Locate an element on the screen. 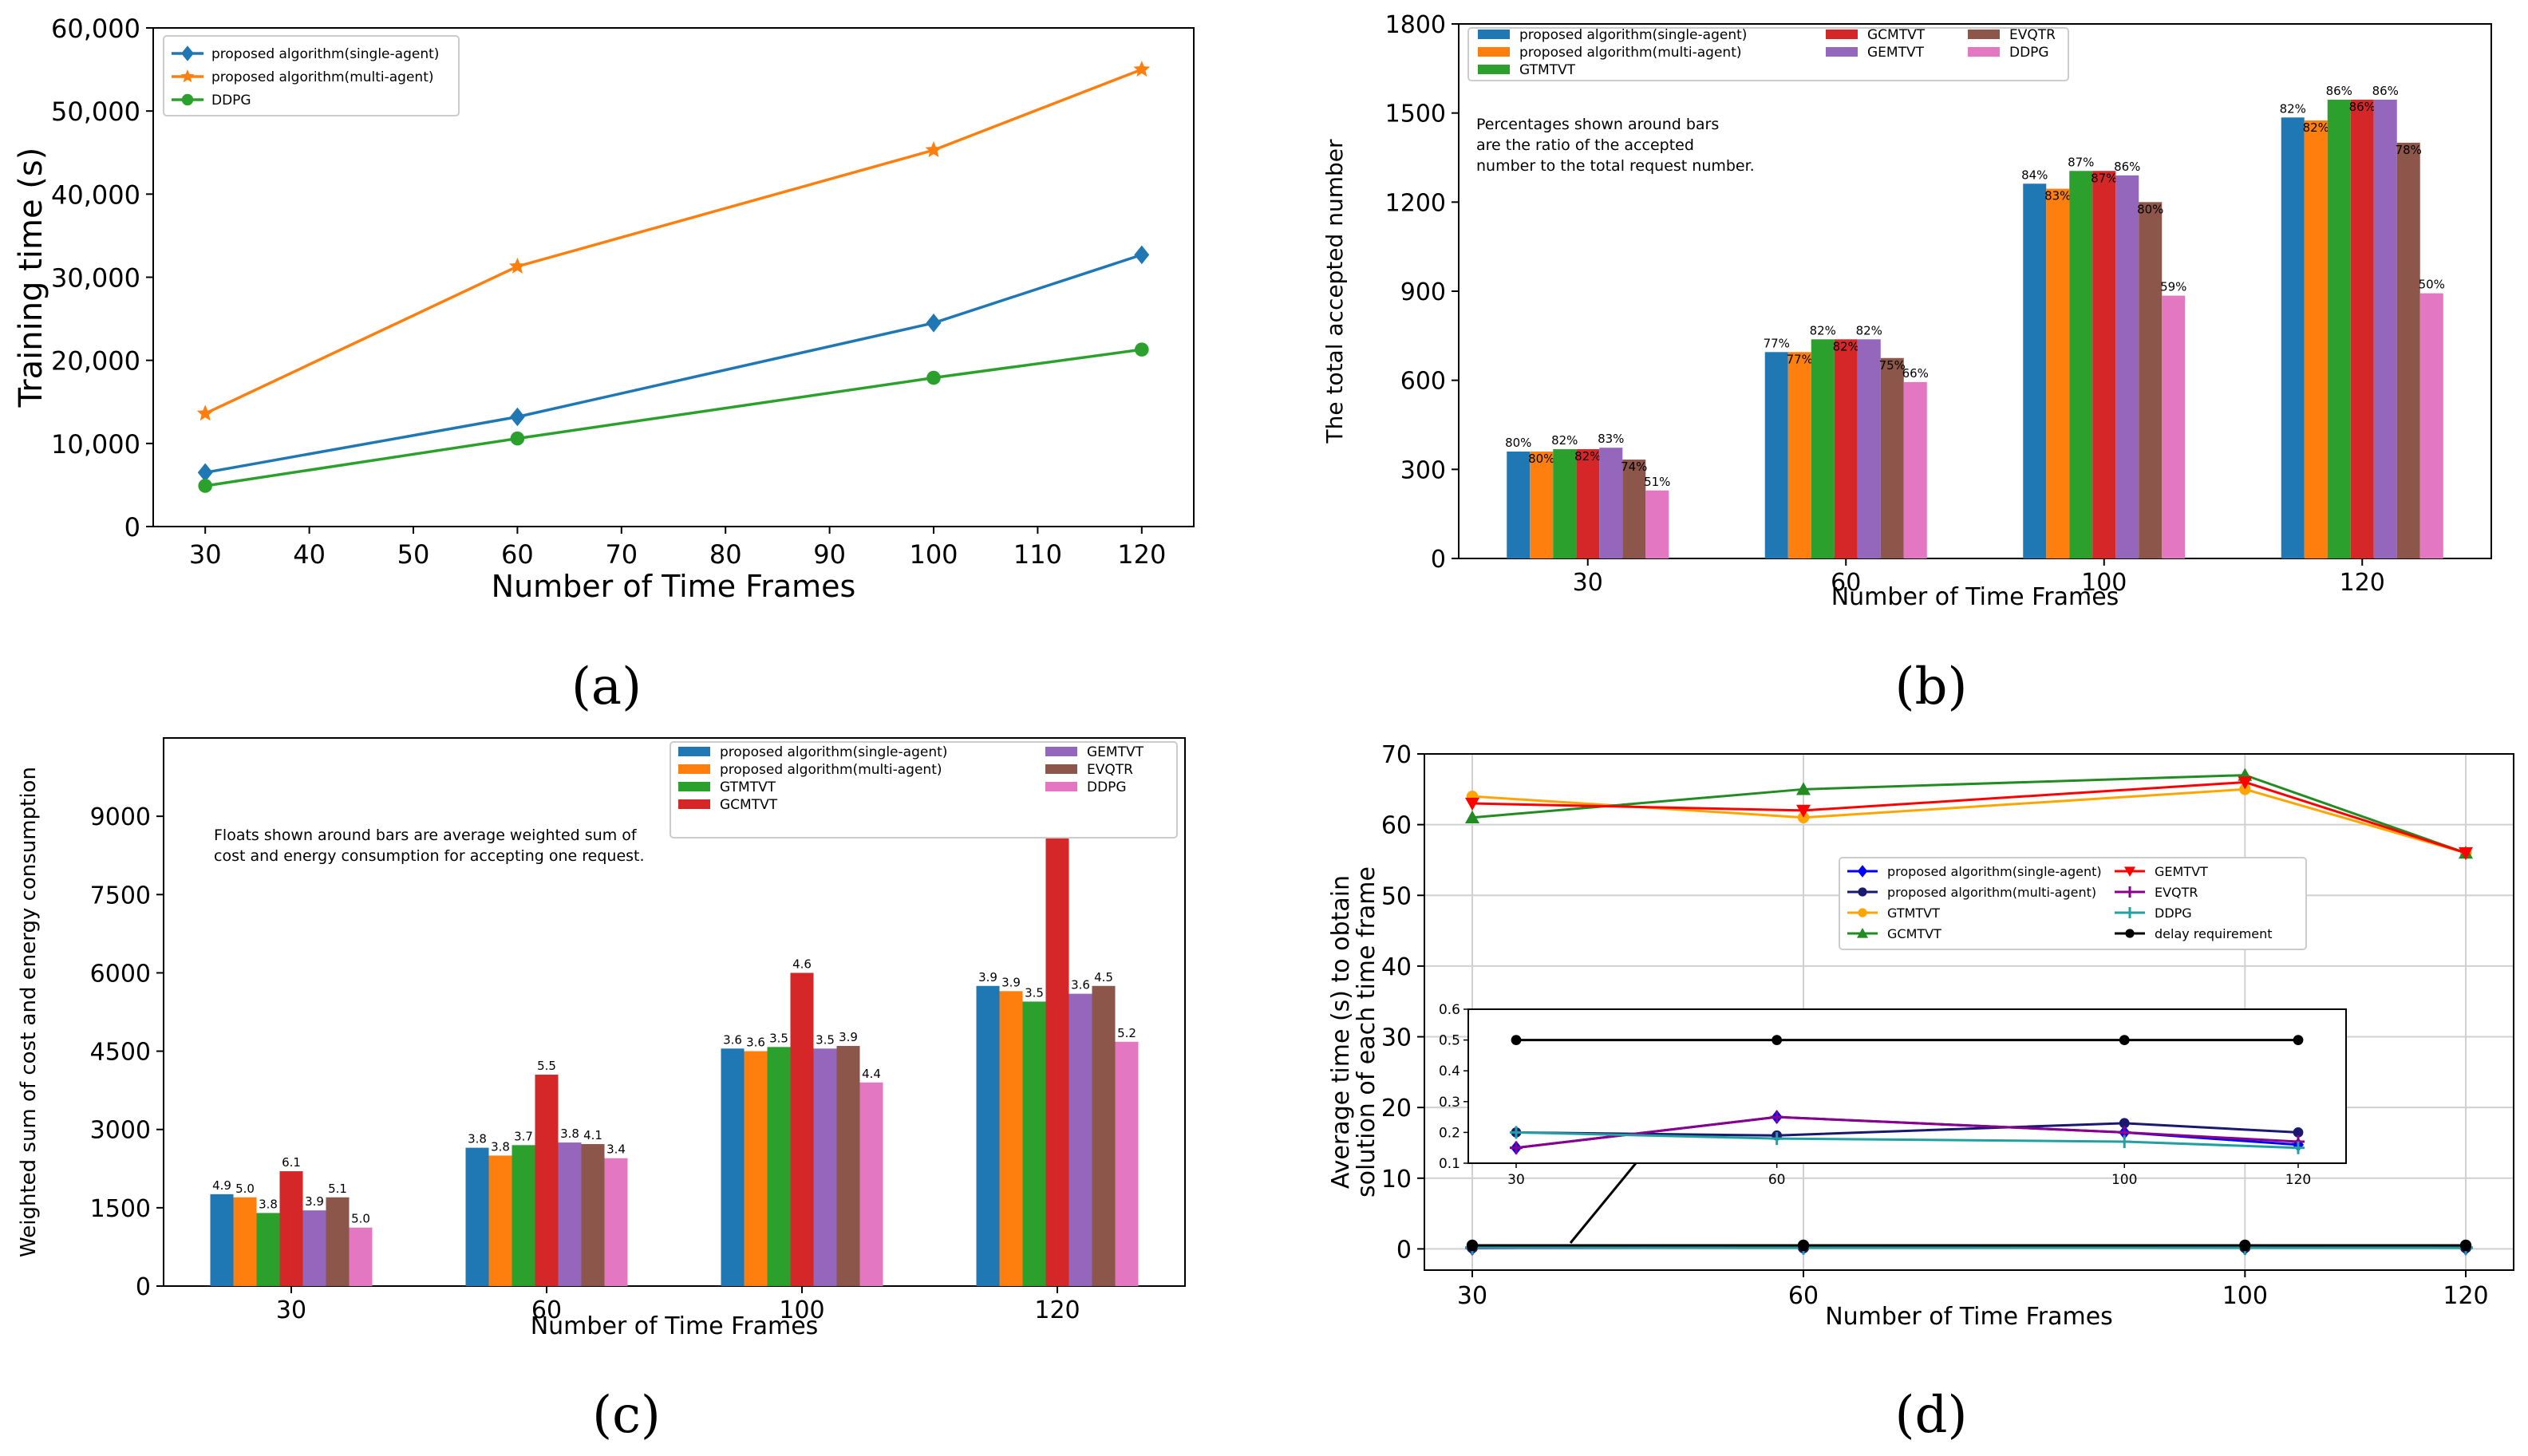  chart-c-ytick-label: 9000 is located at coordinates (120, 817).